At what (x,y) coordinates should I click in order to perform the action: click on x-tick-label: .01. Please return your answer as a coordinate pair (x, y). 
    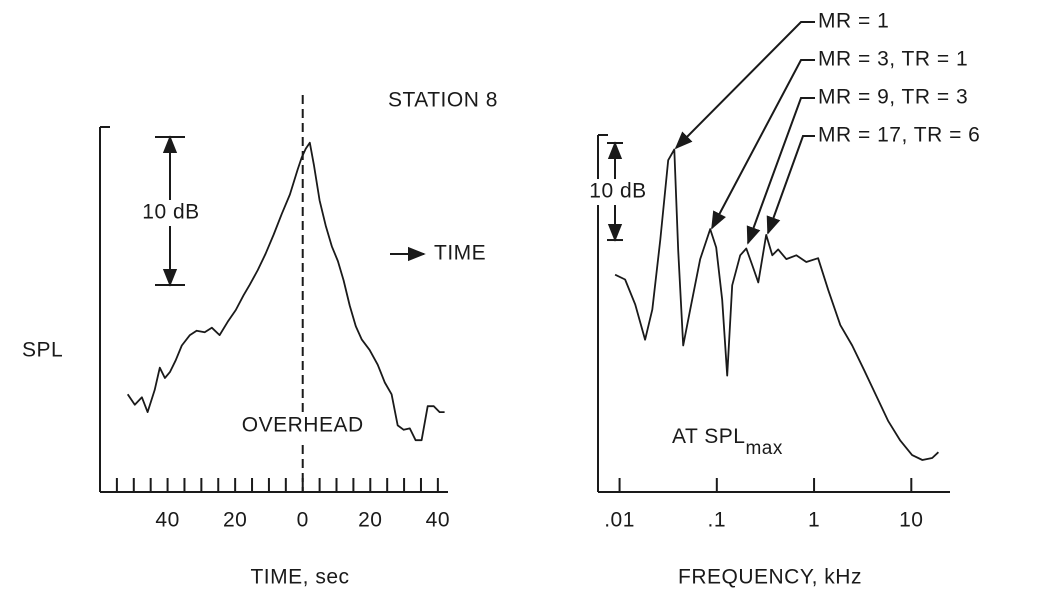
    Looking at the image, I should click on (619, 520).